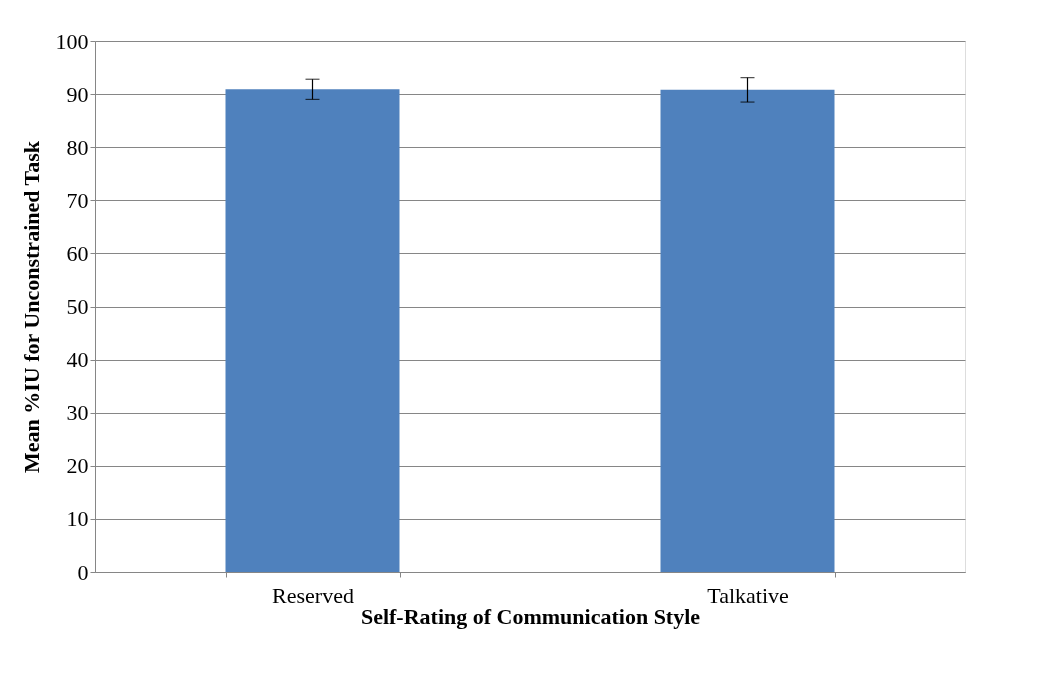  What do you see at coordinates (31, 307) in the screenshot?
I see `y-axis-title: Mean %IU for Unconstrained Task` at bounding box center [31, 307].